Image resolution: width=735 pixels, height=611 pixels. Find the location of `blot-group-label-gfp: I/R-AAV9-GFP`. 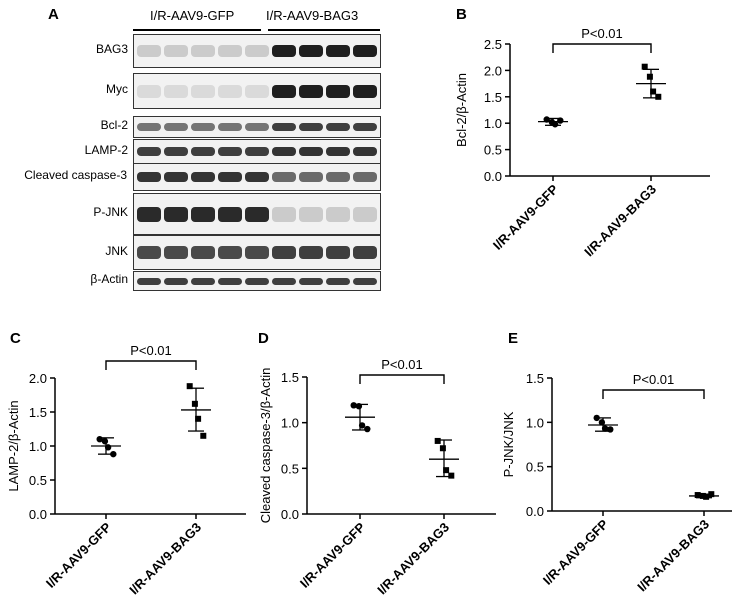

blot-group-label-gfp: I/R-AAV9-GFP is located at coordinates (192, 15).